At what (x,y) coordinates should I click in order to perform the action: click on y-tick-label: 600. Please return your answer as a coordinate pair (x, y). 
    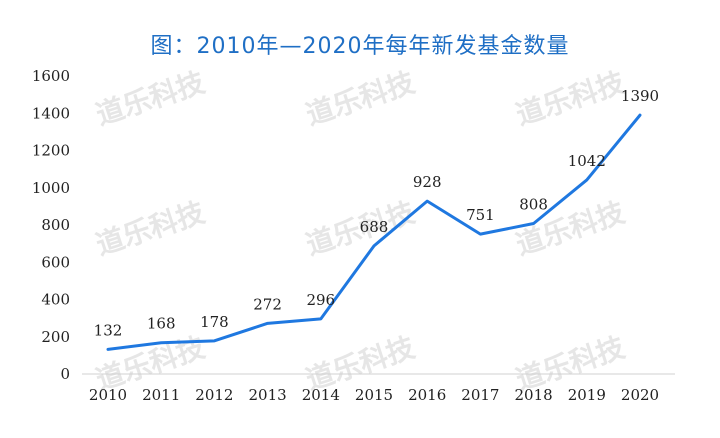
    Looking at the image, I should click on (55, 262).